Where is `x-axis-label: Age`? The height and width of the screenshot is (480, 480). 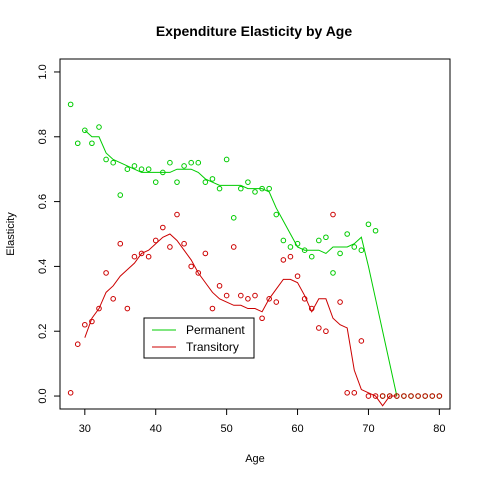 x-axis-label: Age is located at coordinates (255, 459).